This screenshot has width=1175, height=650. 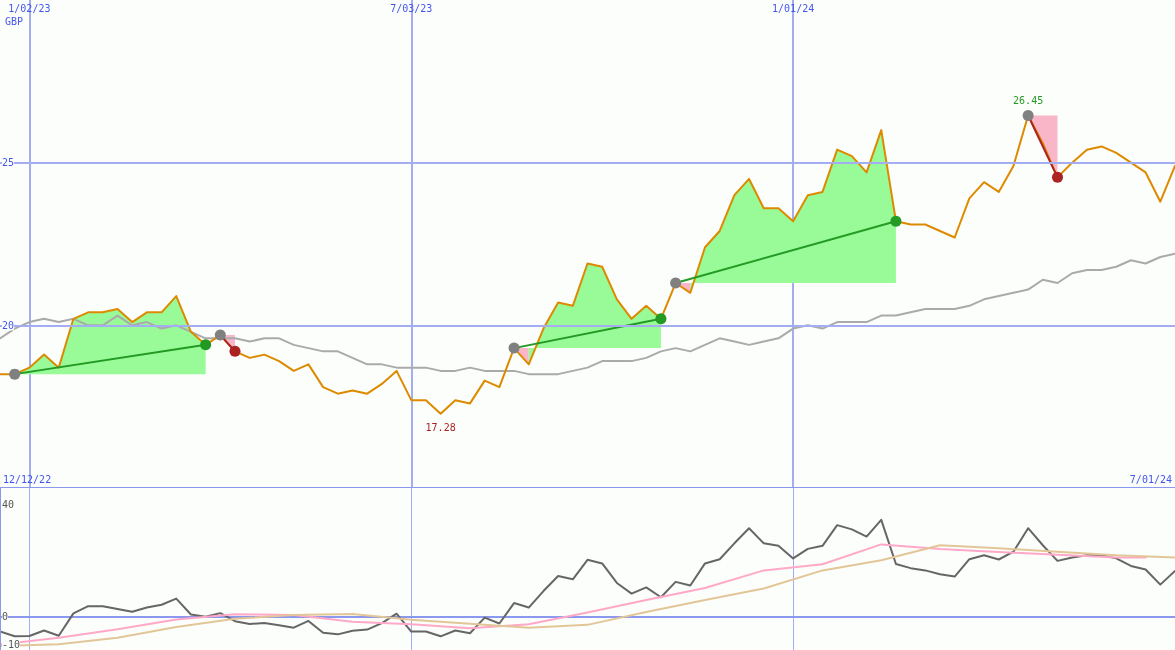 I want to click on x-tick-label: 1/01/24, so click(x=793, y=8).